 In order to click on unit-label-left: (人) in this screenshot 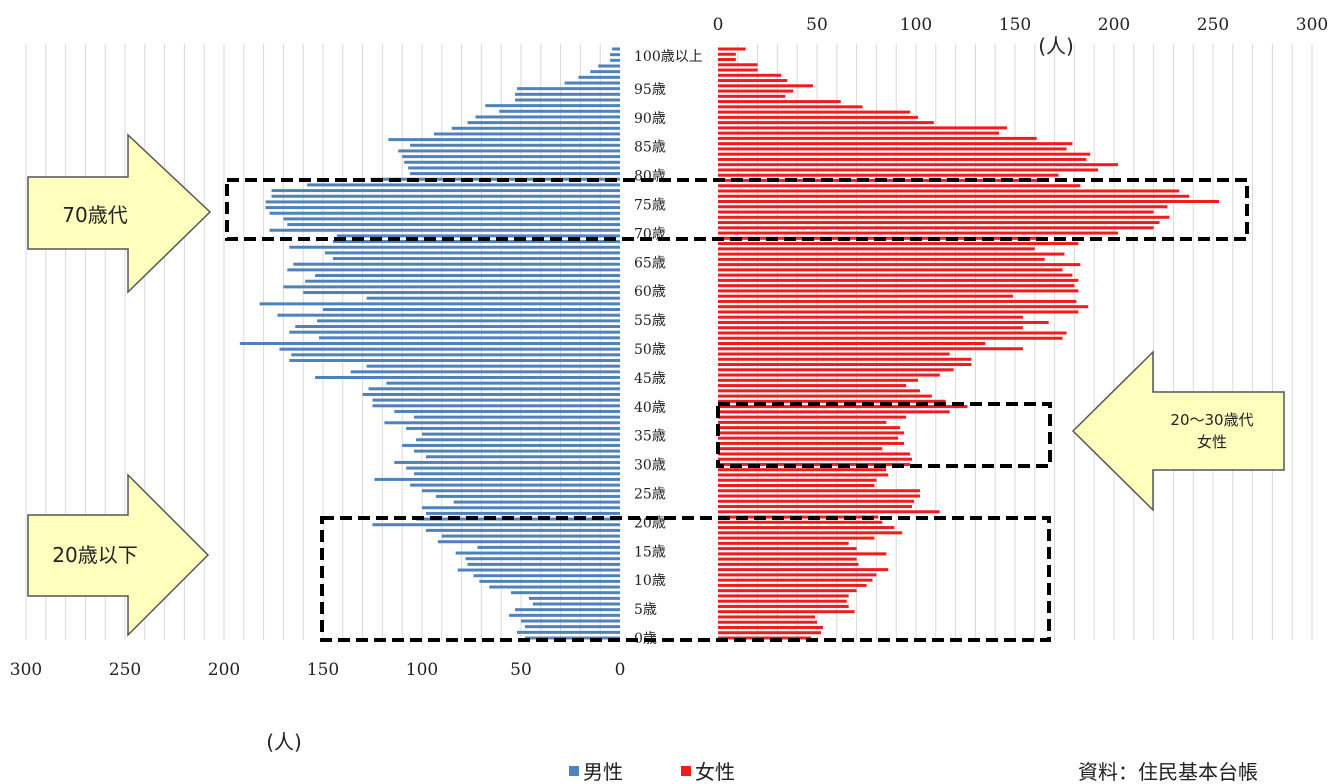, I will do `click(284, 742)`.